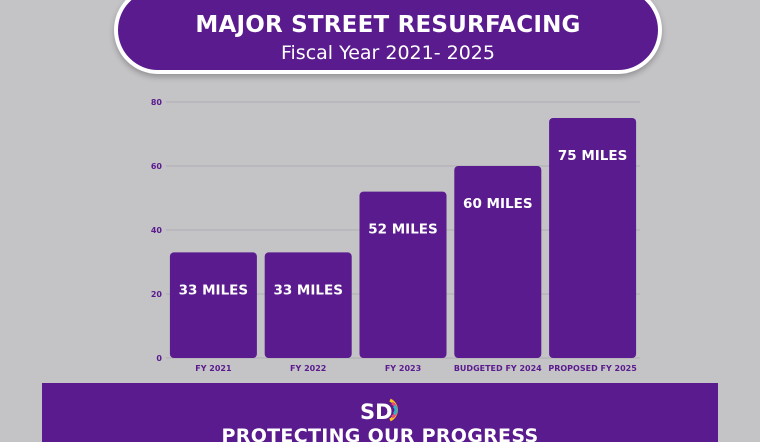 The width and height of the screenshot is (760, 442). Describe the element at coordinates (213, 368) in the screenshot. I see `x-tick-label: FY 2021` at that location.